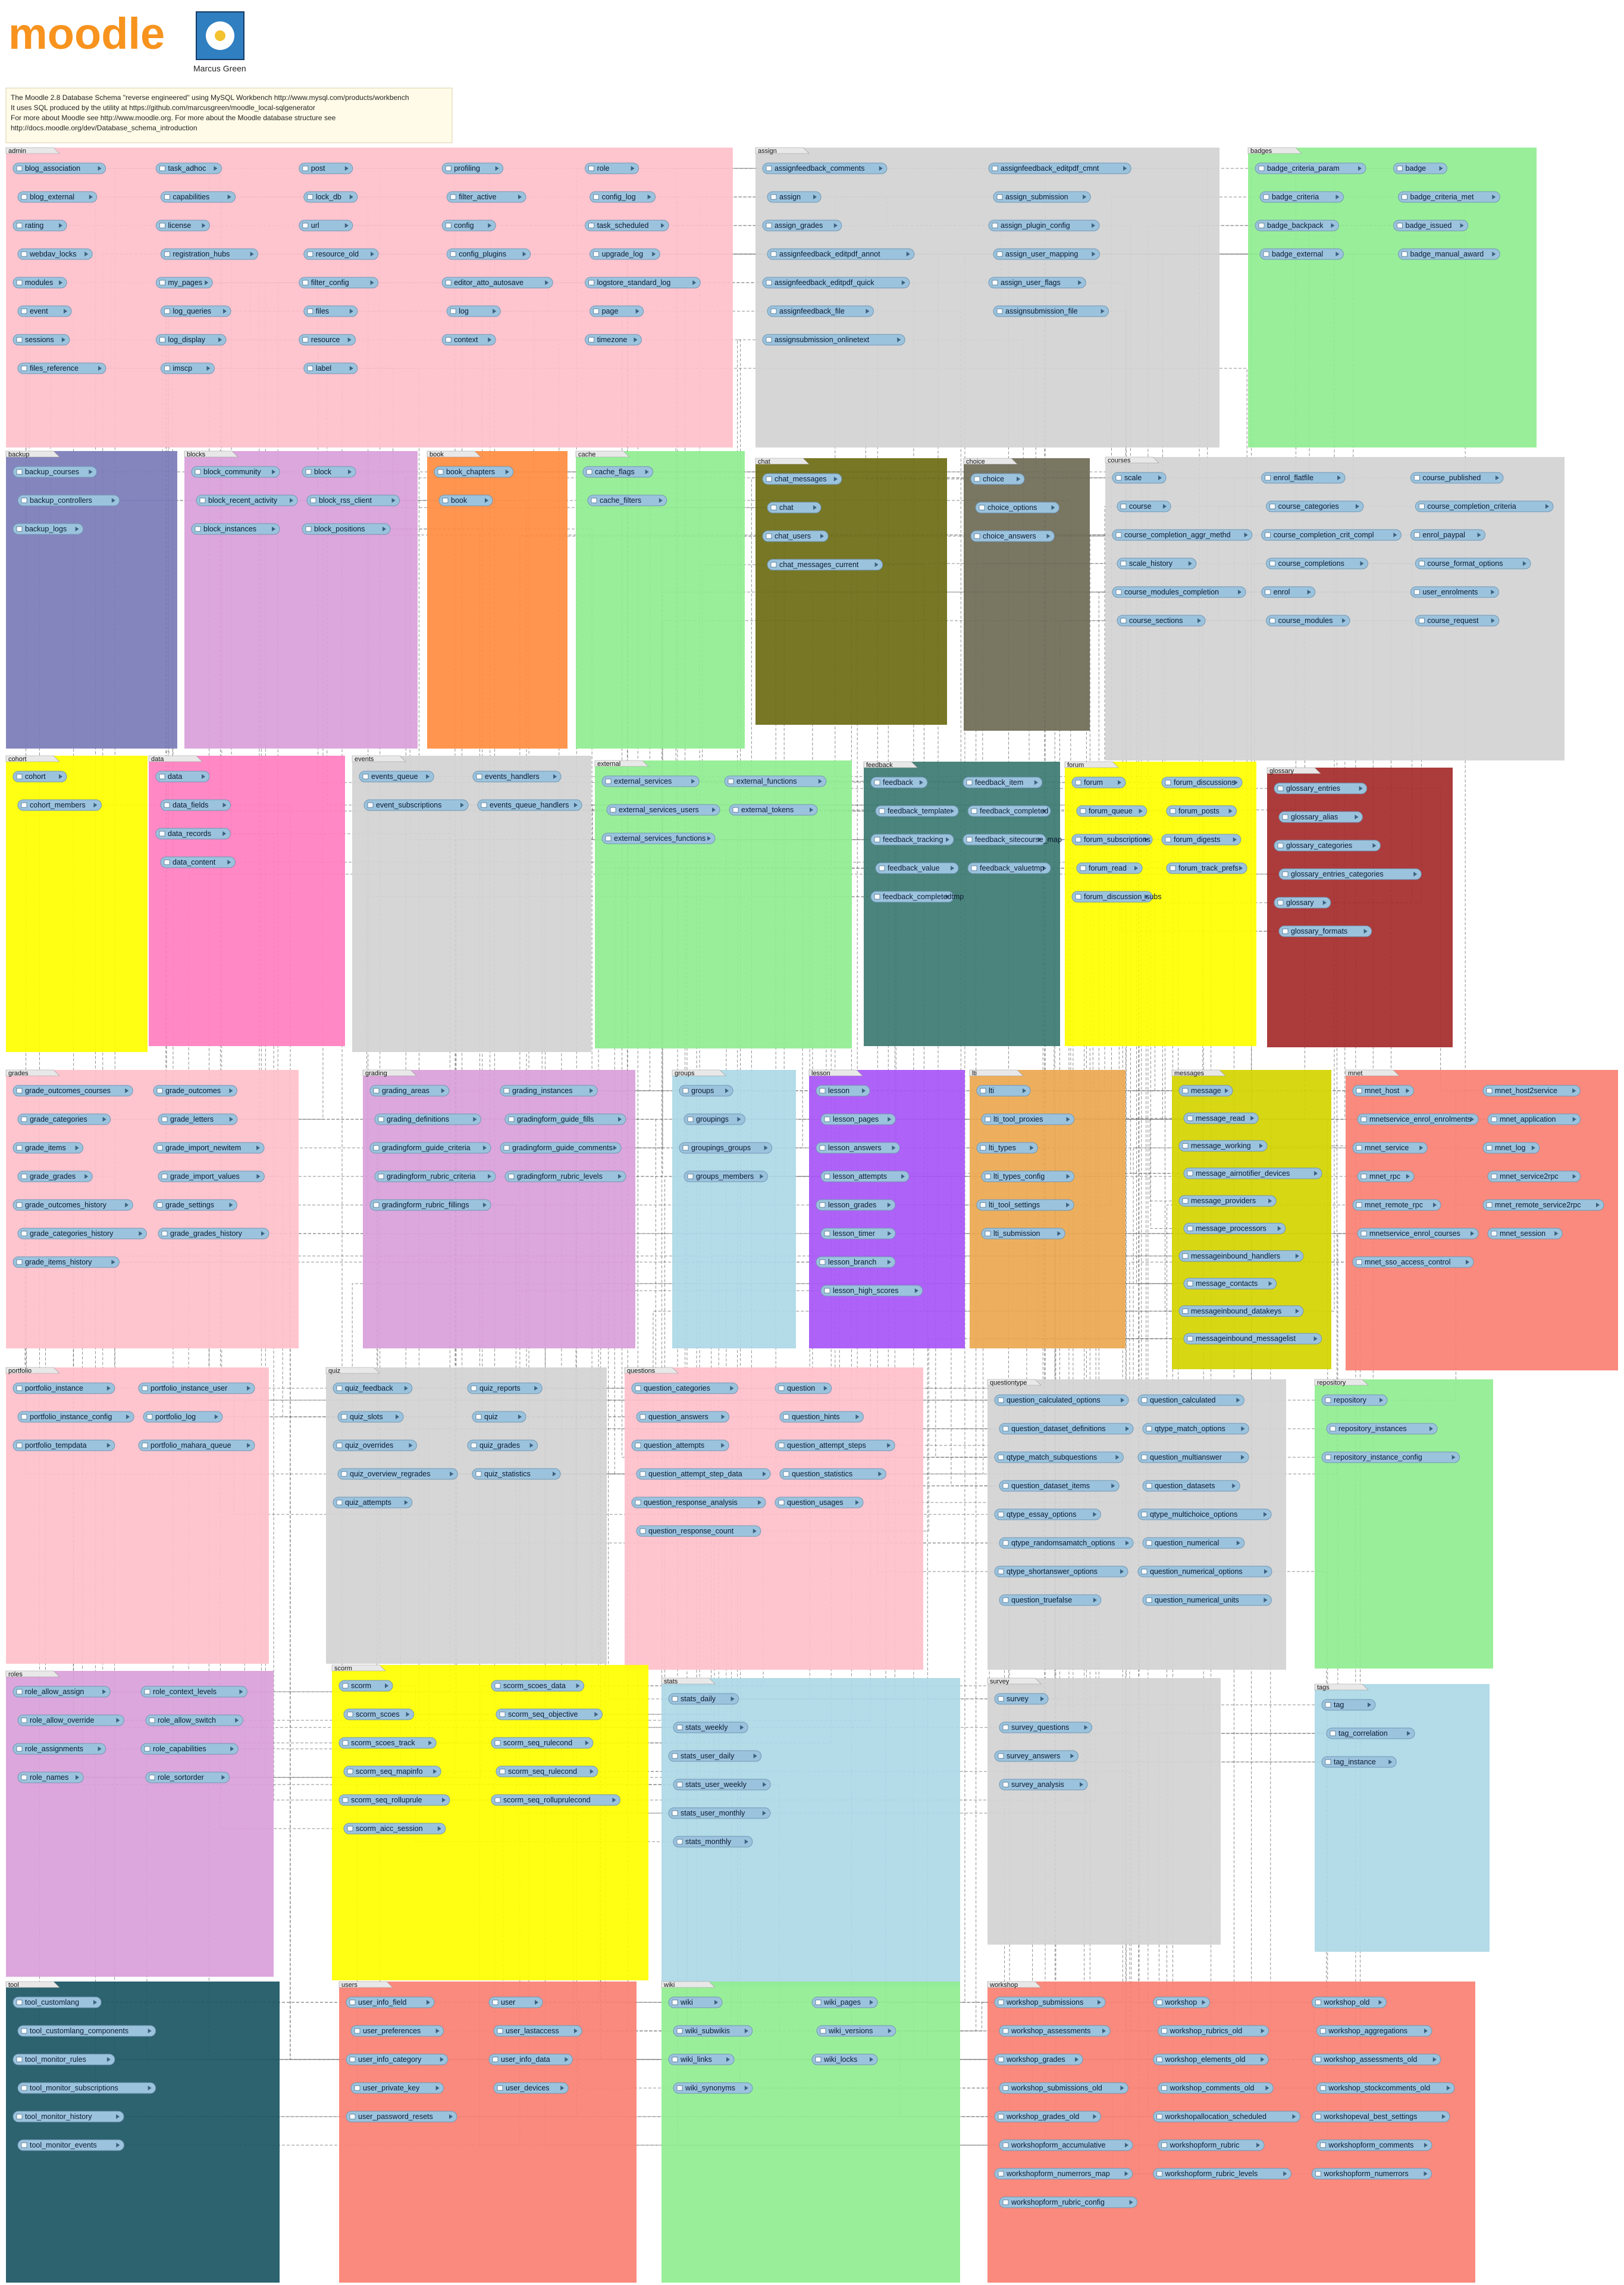 This screenshot has height=2285, width=1624. What do you see at coordinates (1059, 1457) in the screenshot?
I see `table-qtype-match-subquestions: qtype_match_subquestions` at bounding box center [1059, 1457].